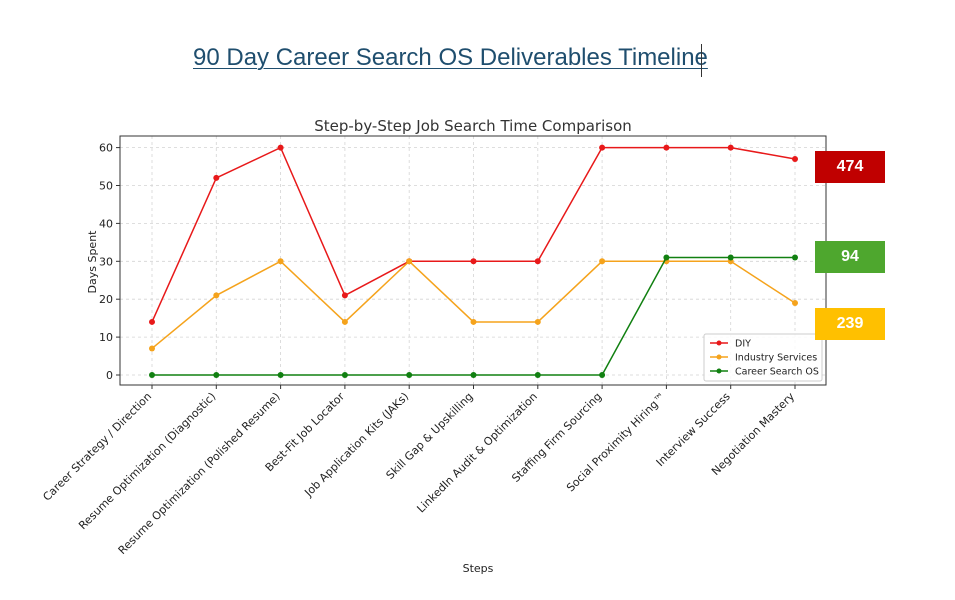 The height and width of the screenshot is (600, 955). What do you see at coordinates (106, 148) in the screenshot?
I see `y-tick-label: 60` at bounding box center [106, 148].